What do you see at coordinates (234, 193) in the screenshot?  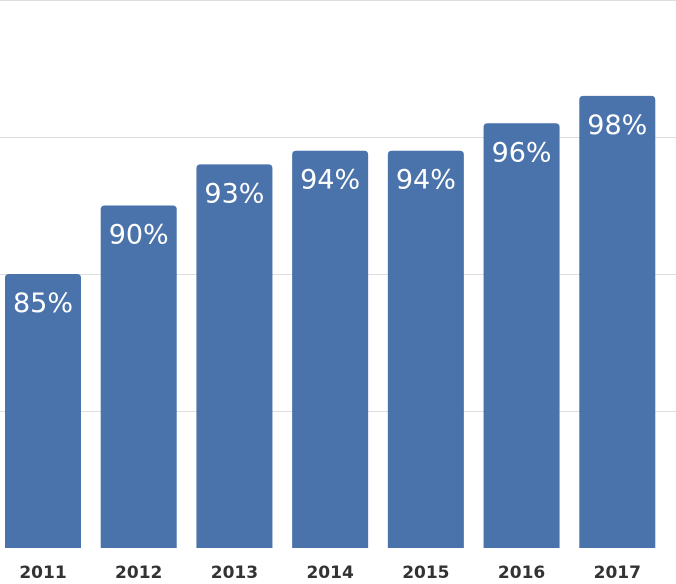 I see `data-label-2013: 93%` at bounding box center [234, 193].